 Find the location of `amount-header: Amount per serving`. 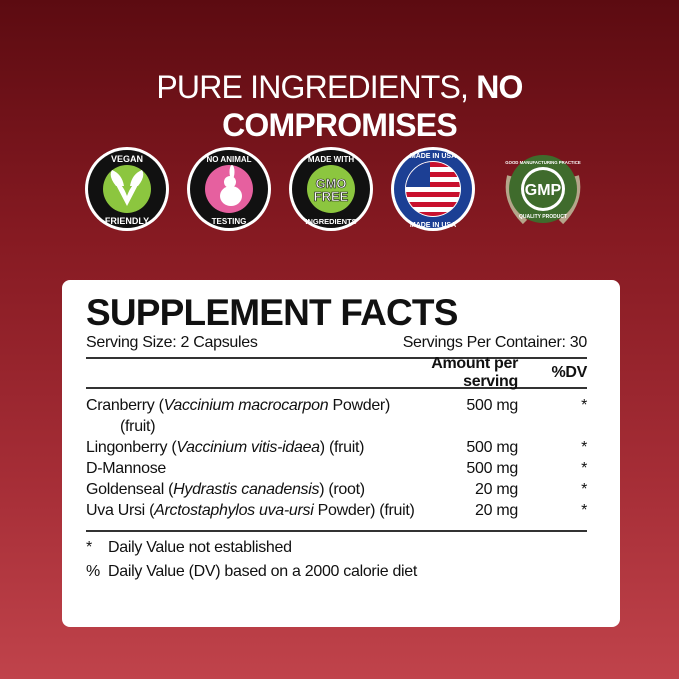

amount-header: Amount per serving is located at coordinates (474, 372).